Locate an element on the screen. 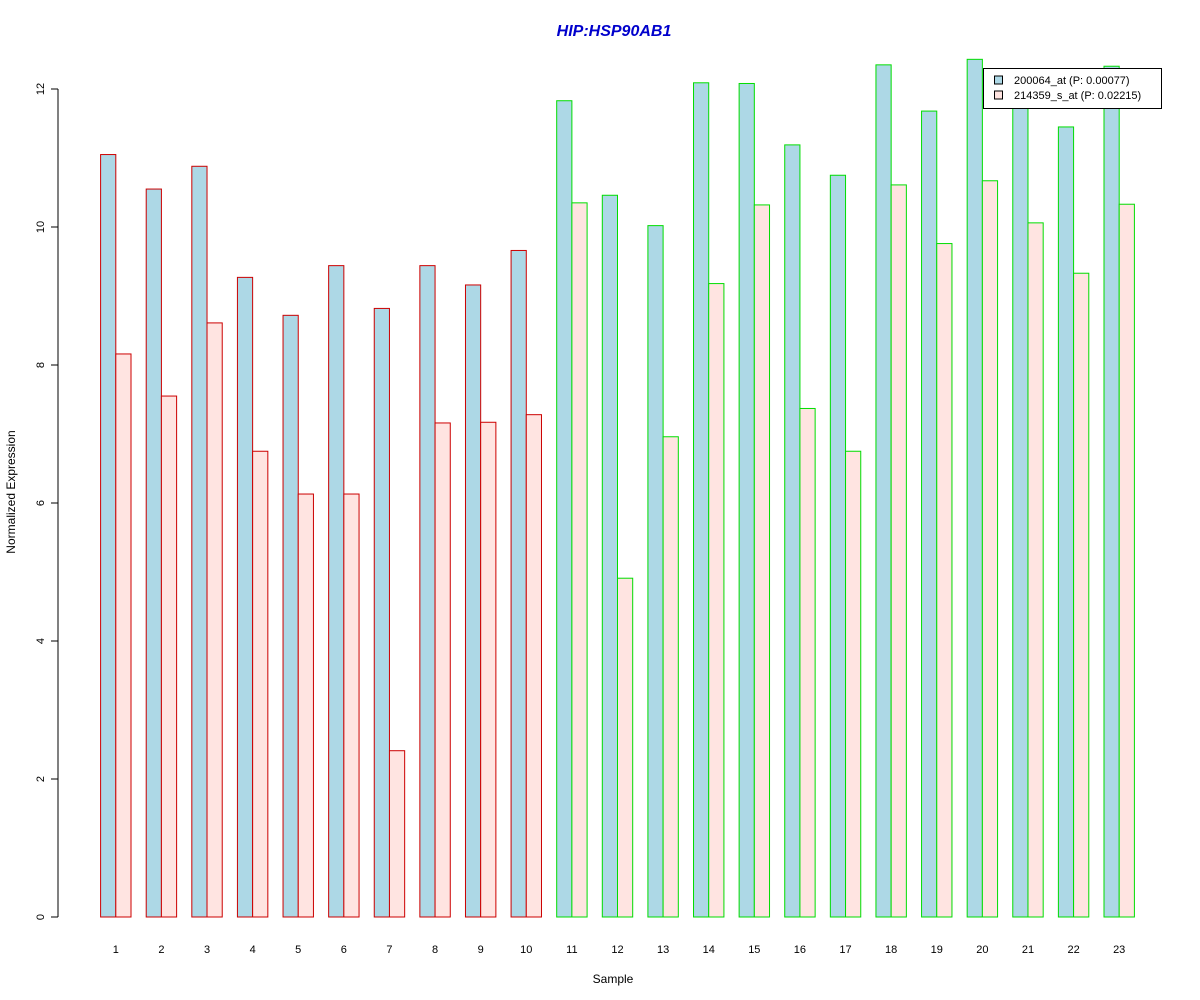 The height and width of the screenshot is (1000, 1200). x-tick-label: 14 is located at coordinates (709, 950).